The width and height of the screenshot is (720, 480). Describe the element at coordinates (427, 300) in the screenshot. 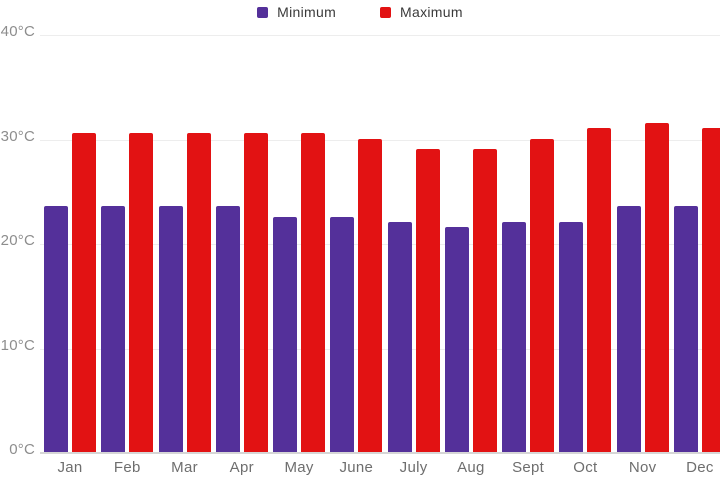

I see `bar-maximum-july` at that location.